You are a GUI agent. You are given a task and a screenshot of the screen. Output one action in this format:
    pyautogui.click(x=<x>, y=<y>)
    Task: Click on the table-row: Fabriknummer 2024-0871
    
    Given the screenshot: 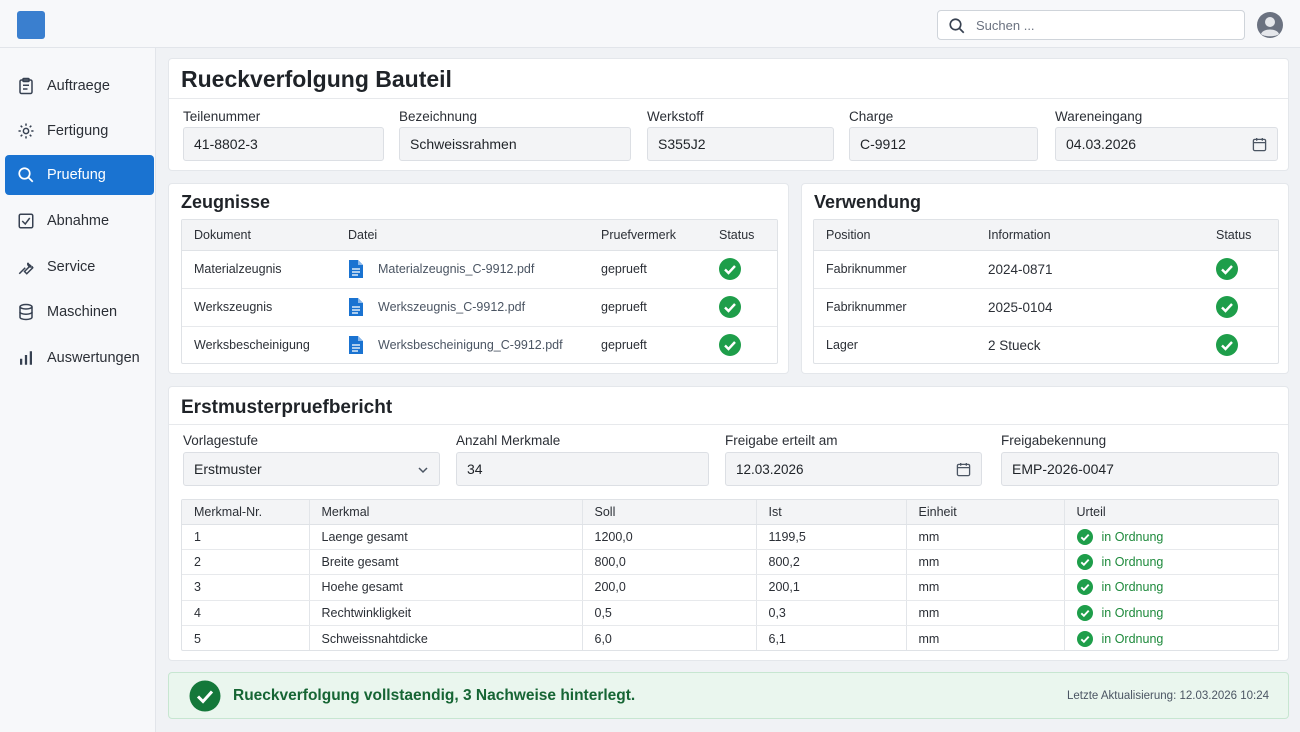 What is the action you would take?
    pyautogui.click(x=1046, y=269)
    